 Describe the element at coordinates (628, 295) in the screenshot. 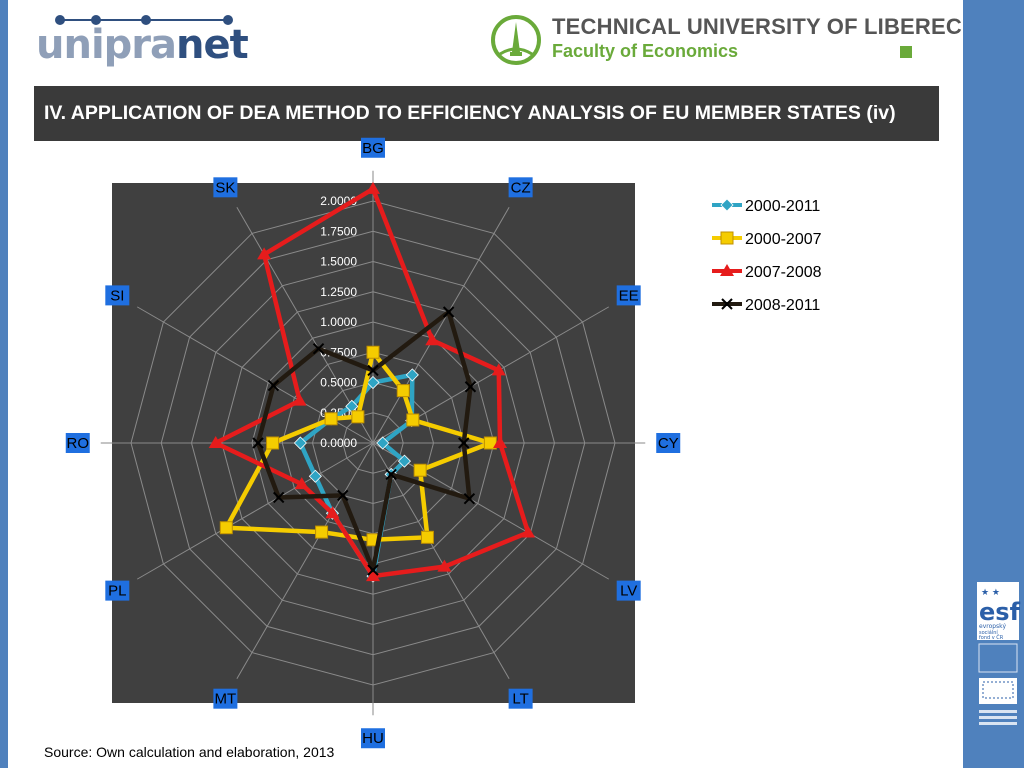

I see `category-label: EE` at that location.